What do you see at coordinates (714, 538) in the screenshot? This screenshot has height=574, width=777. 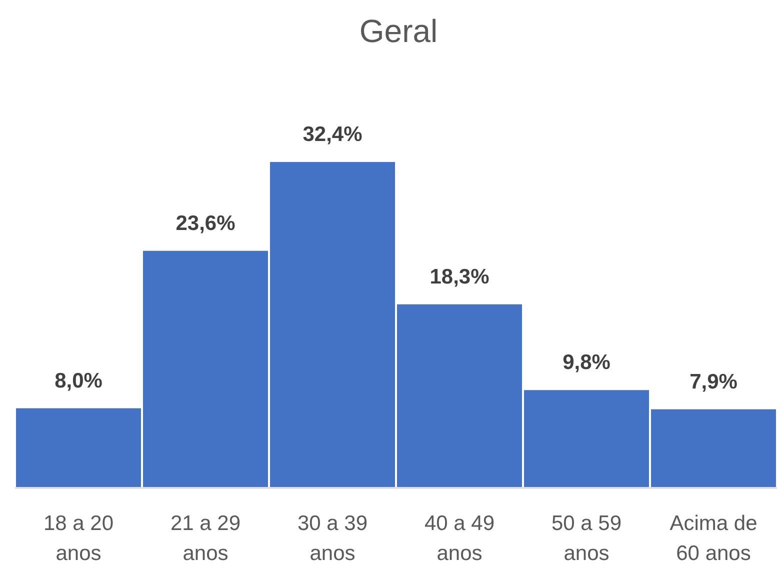 I see `x-tick-label: Acima de 60 anos` at bounding box center [714, 538].